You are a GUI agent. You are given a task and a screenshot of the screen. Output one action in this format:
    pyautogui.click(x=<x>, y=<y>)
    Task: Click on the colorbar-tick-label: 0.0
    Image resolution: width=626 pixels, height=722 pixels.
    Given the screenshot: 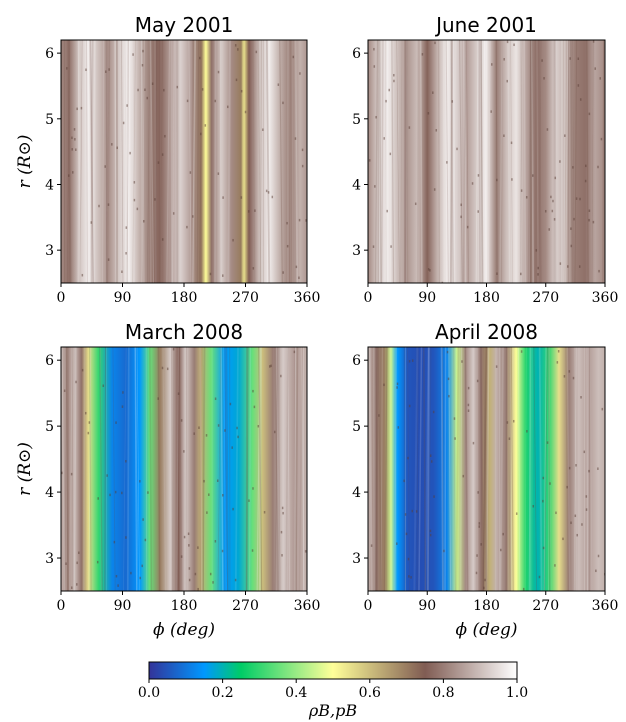 What is the action you would take?
    pyautogui.click(x=149, y=693)
    